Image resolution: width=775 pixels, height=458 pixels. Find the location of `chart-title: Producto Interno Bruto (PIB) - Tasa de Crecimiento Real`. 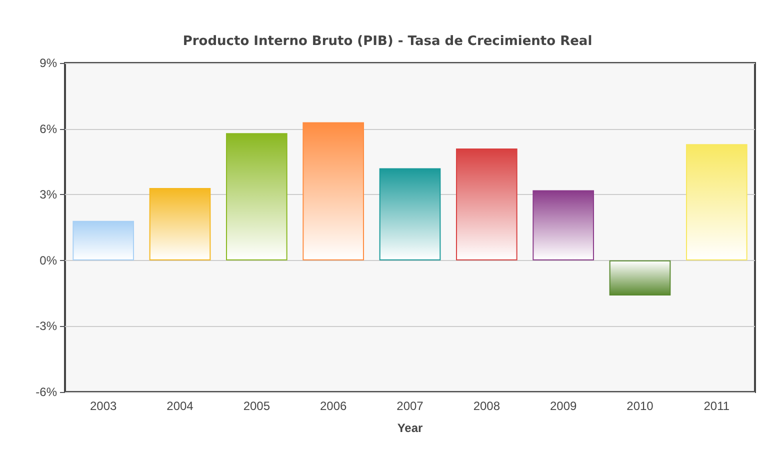

chart-title: Producto Interno Bruto (PIB) - Tasa de Crecimiento Real is located at coordinates (387, 41).